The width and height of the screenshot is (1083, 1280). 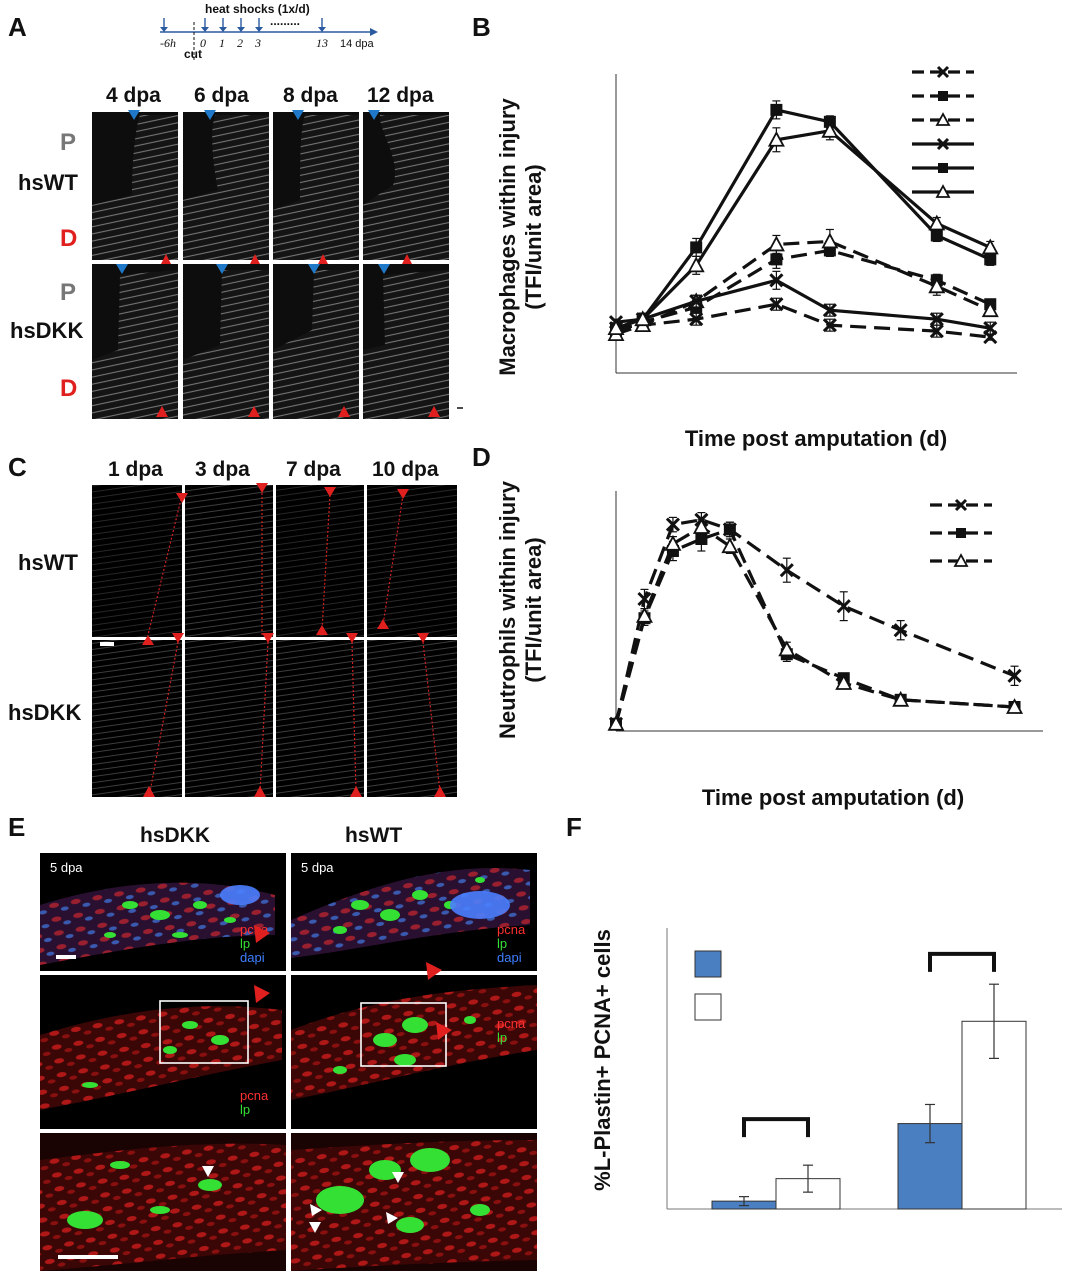 I want to click on panel-e-col-header: hsWT, so click(x=373, y=835).